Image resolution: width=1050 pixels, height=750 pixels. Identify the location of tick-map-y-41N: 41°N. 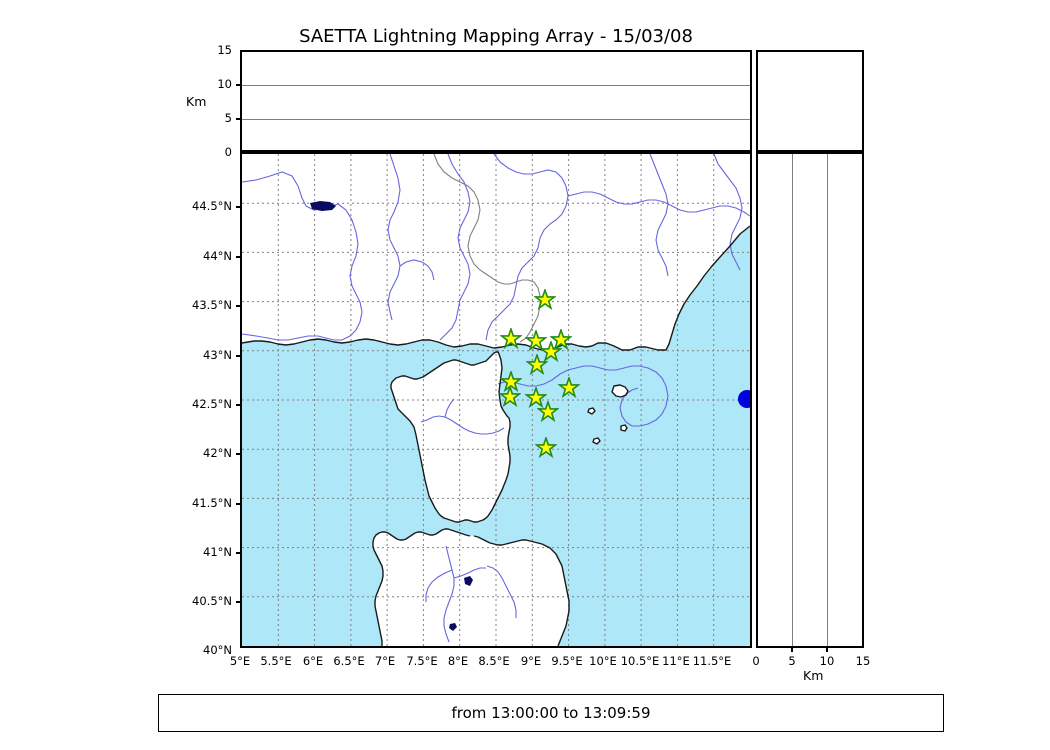
(217, 552).